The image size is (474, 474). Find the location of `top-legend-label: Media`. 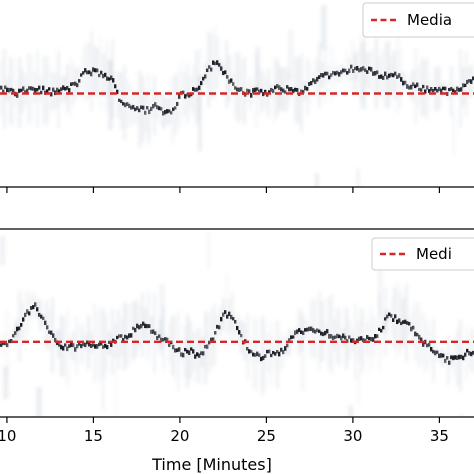

top-legend-label: Media is located at coordinates (429, 20).